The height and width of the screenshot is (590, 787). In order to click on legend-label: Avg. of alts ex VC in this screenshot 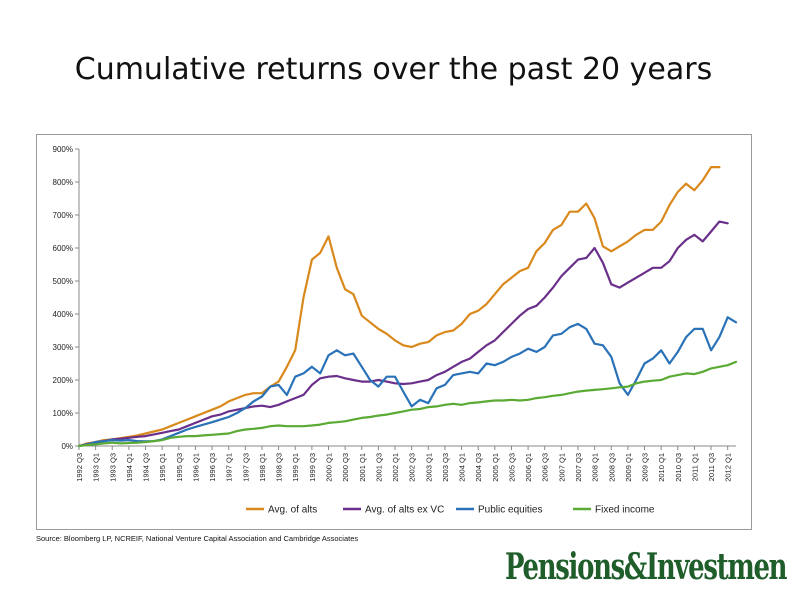, I will do `click(404, 510)`.